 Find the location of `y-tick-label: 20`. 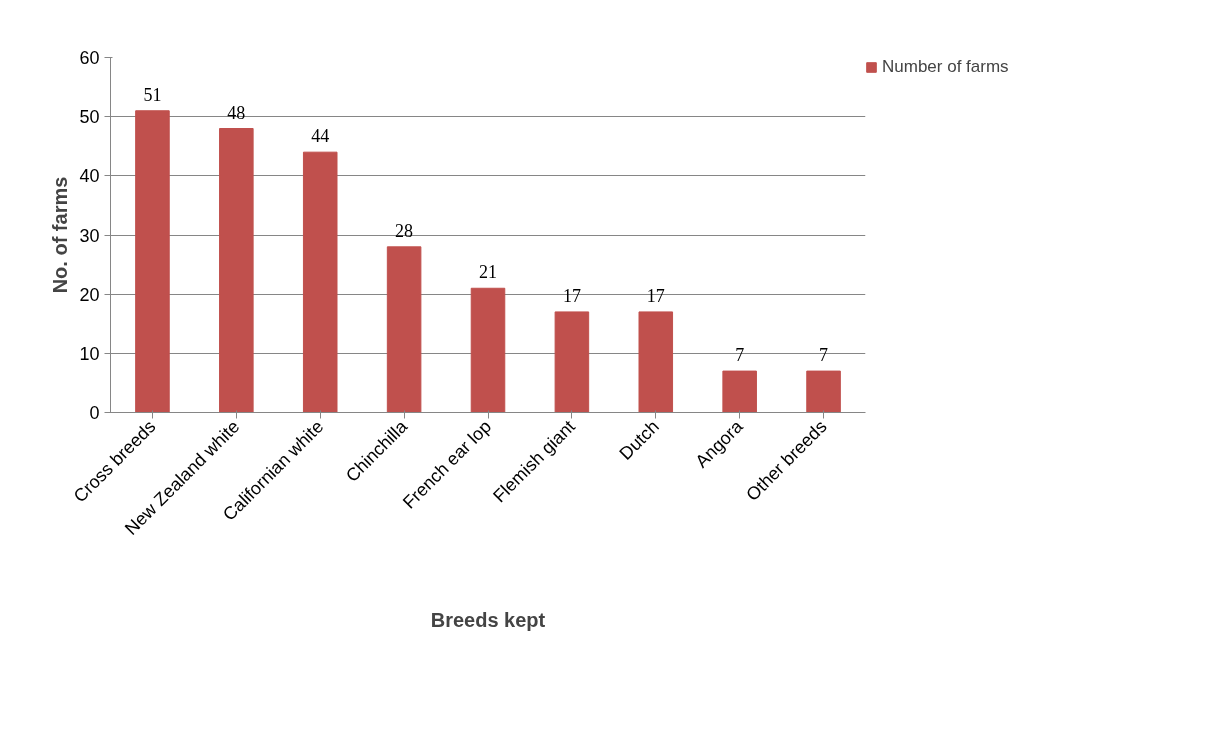

y-tick-label: 20 is located at coordinates (89, 294).